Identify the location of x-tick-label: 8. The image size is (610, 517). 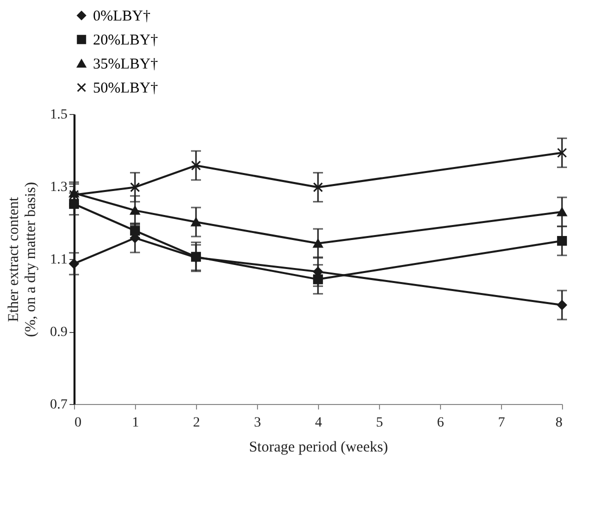
(559, 423).